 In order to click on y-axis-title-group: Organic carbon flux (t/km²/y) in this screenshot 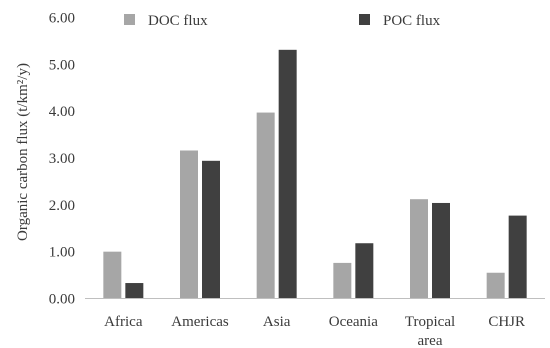, I will do `click(23, 152)`.